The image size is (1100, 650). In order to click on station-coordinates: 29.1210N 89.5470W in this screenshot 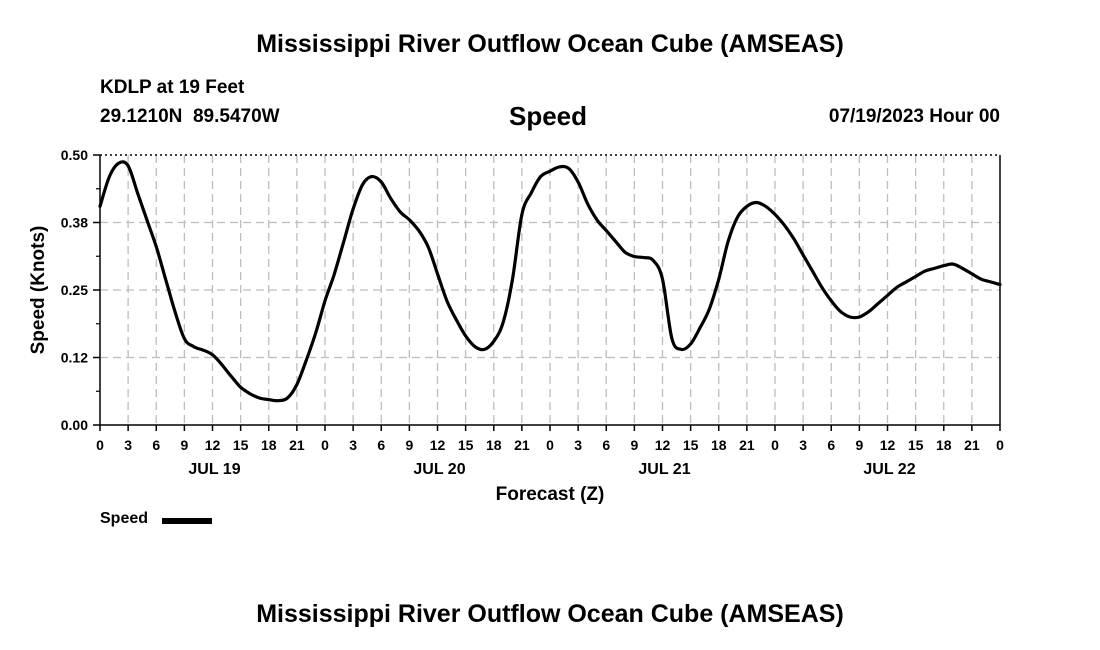, I will do `click(190, 116)`.